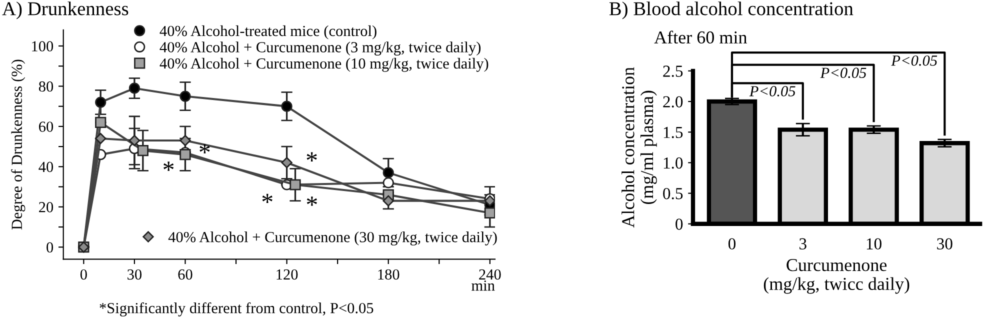  What do you see at coordinates (673, 102) in the screenshot?
I see `y-tick-label: 2.0` at bounding box center [673, 102].